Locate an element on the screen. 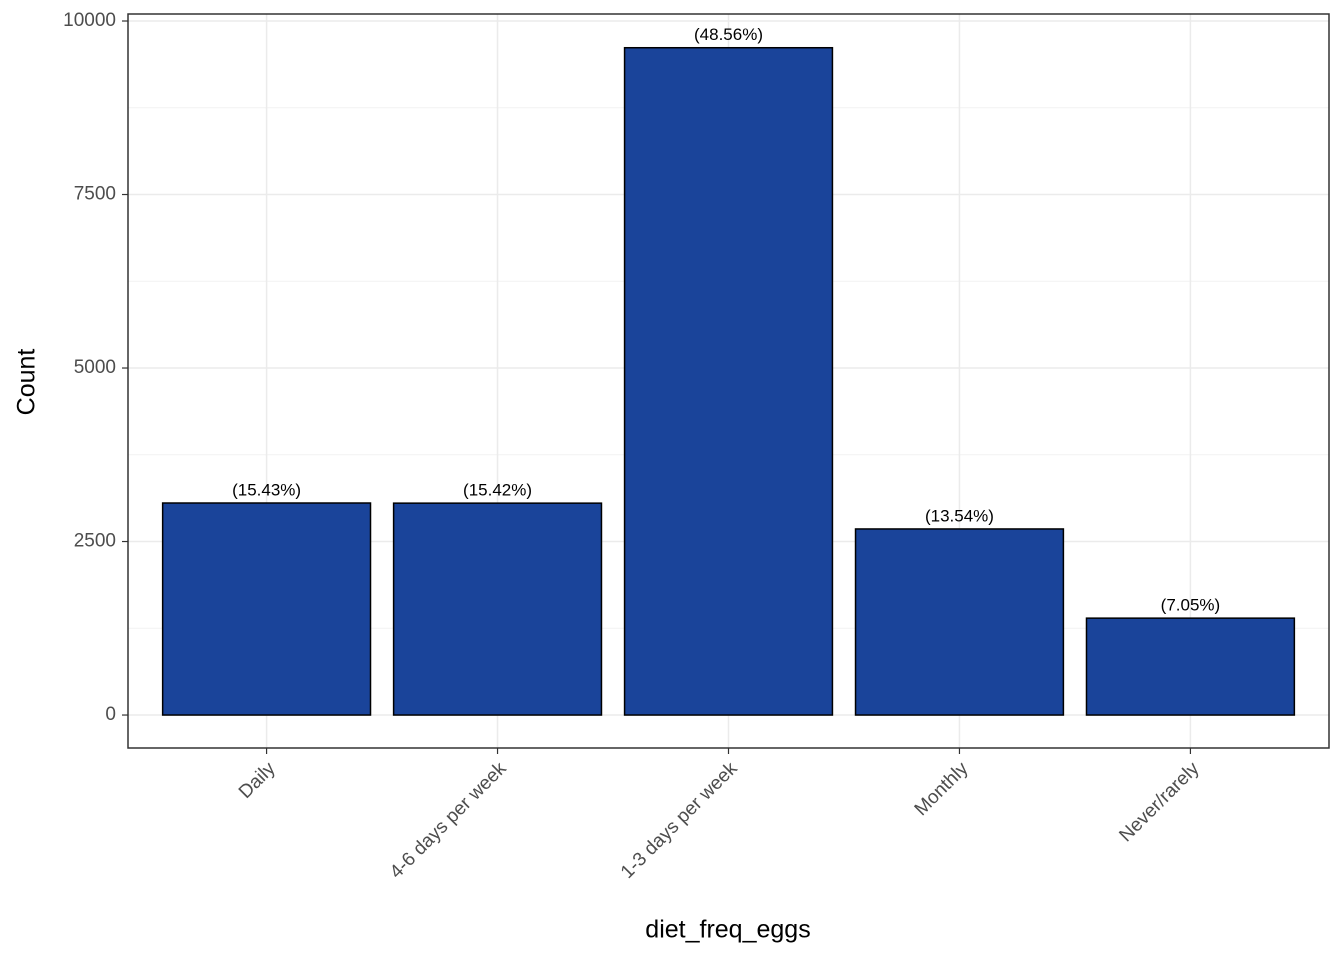 Image resolution: width=1344 pixels, height=960 pixels. bar-label: (13.54%) is located at coordinates (959, 515).